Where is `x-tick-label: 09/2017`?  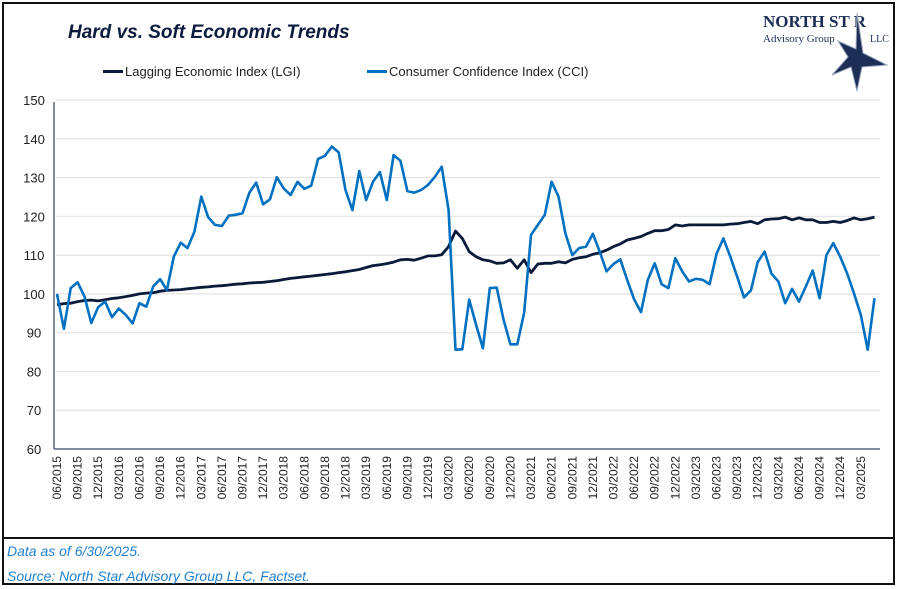
x-tick-label: 09/2017 is located at coordinates (242, 478).